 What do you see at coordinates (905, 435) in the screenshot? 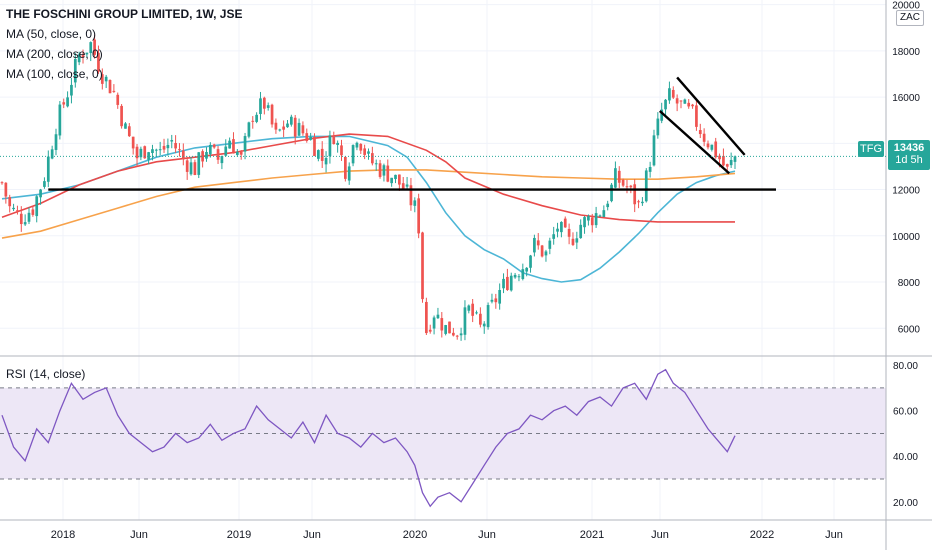
I see `rsi-axis: 20.00 40.00 60.00 80.00` at bounding box center [905, 435].